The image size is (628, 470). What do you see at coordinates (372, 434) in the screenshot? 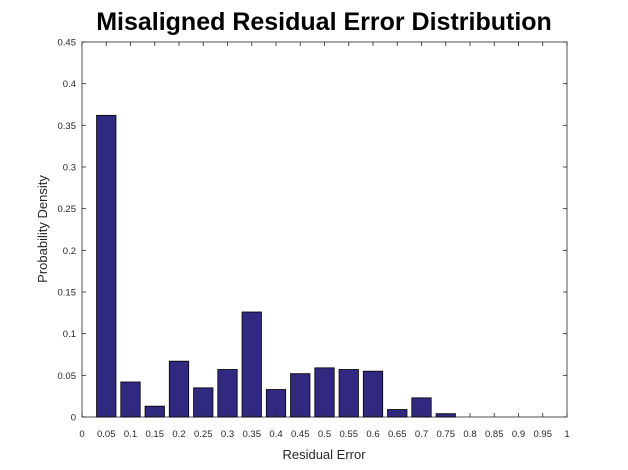
I see `x-tick-label: 0.6` at bounding box center [372, 434].